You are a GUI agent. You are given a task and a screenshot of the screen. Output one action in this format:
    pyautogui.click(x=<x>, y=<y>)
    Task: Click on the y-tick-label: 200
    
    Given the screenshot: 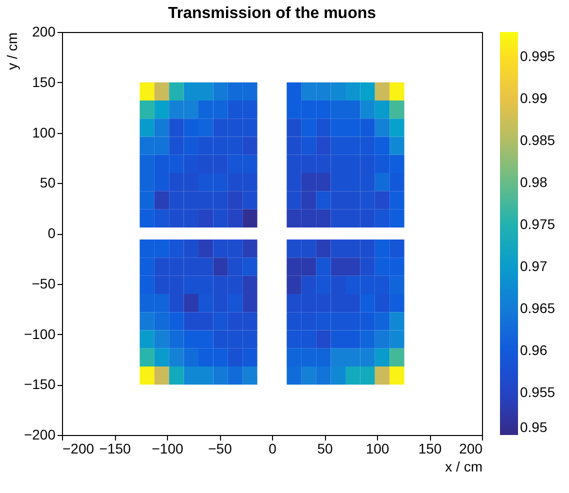 What is the action you would take?
    pyautogui.click(x=44, y=32)
    